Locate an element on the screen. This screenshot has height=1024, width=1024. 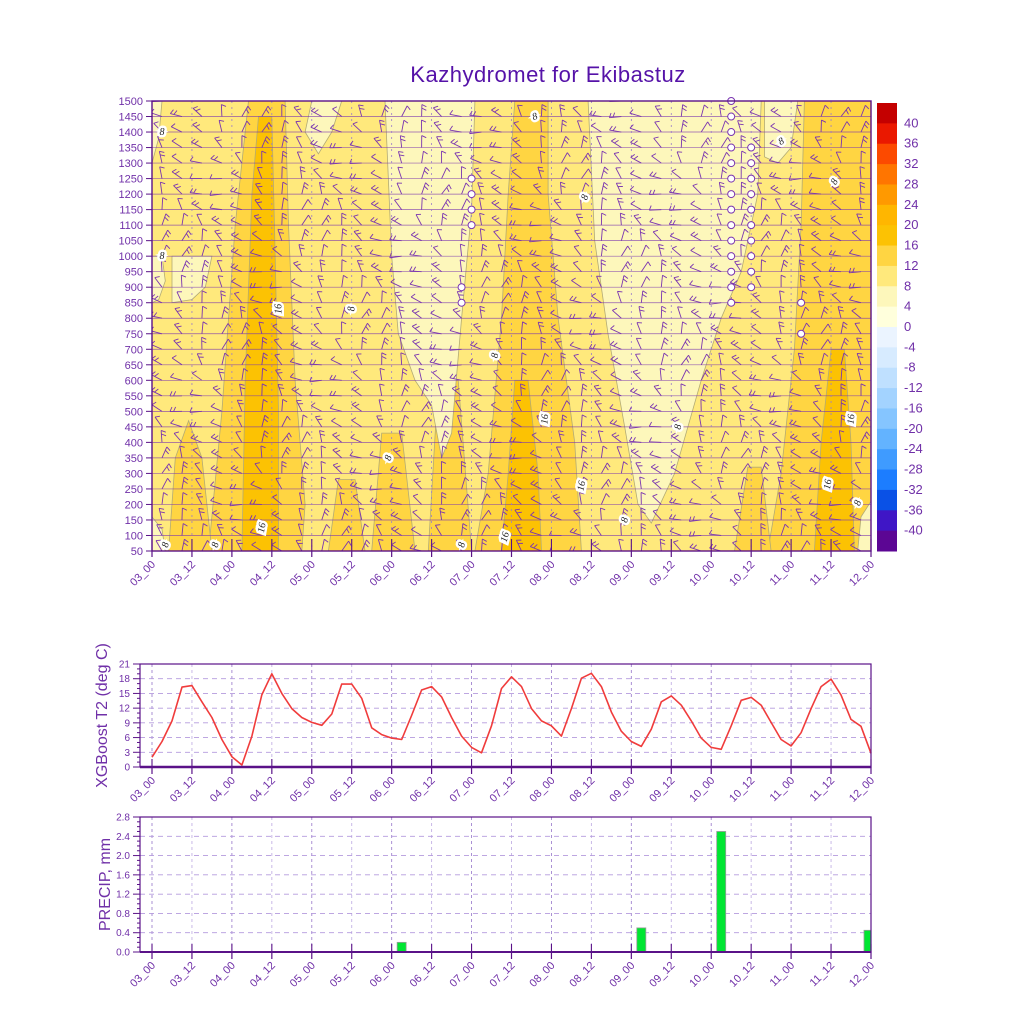
t2-line is located at coordinates (511, 719).